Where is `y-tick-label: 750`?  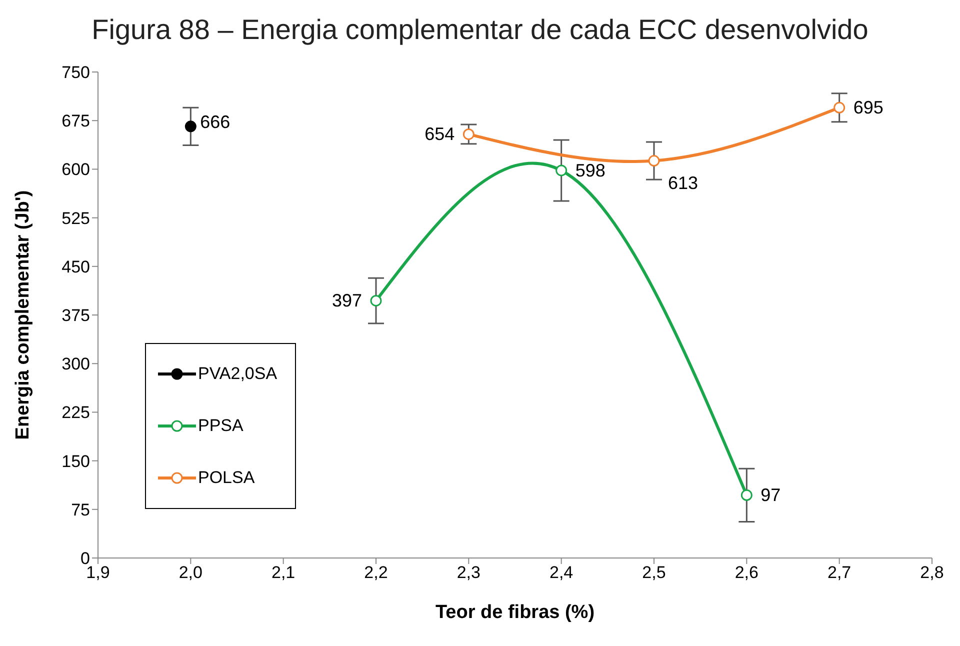 y-tick-label: 750 is located at coordinates (76, 72).